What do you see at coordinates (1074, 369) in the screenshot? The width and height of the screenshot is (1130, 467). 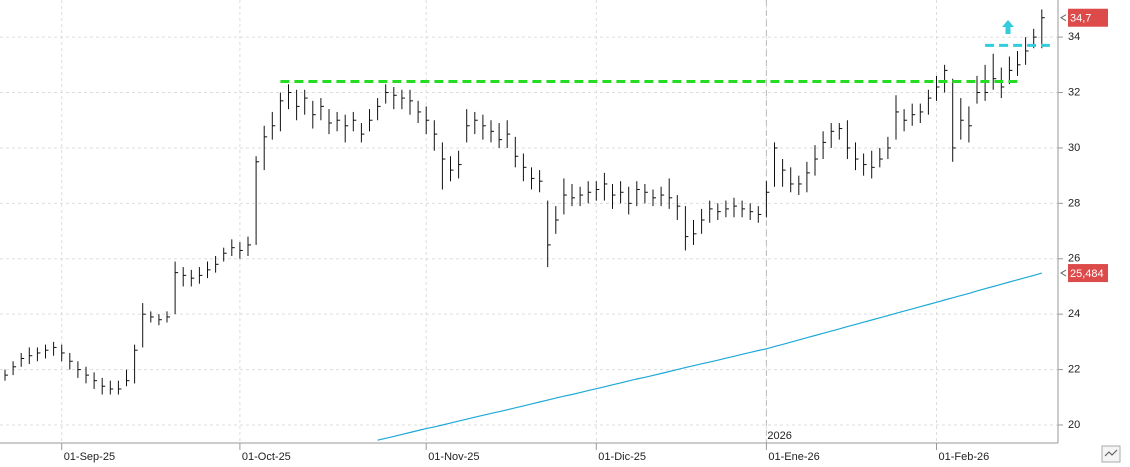 I see `y-tick-label: 22` at bounding box center [1074, 369].